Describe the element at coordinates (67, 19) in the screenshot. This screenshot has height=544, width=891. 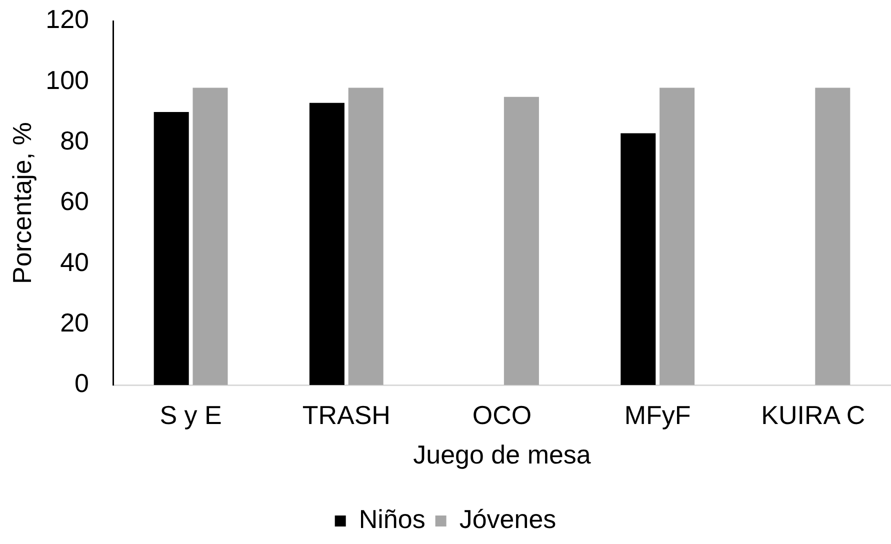
I see `y-tick-label: 120` at that location.